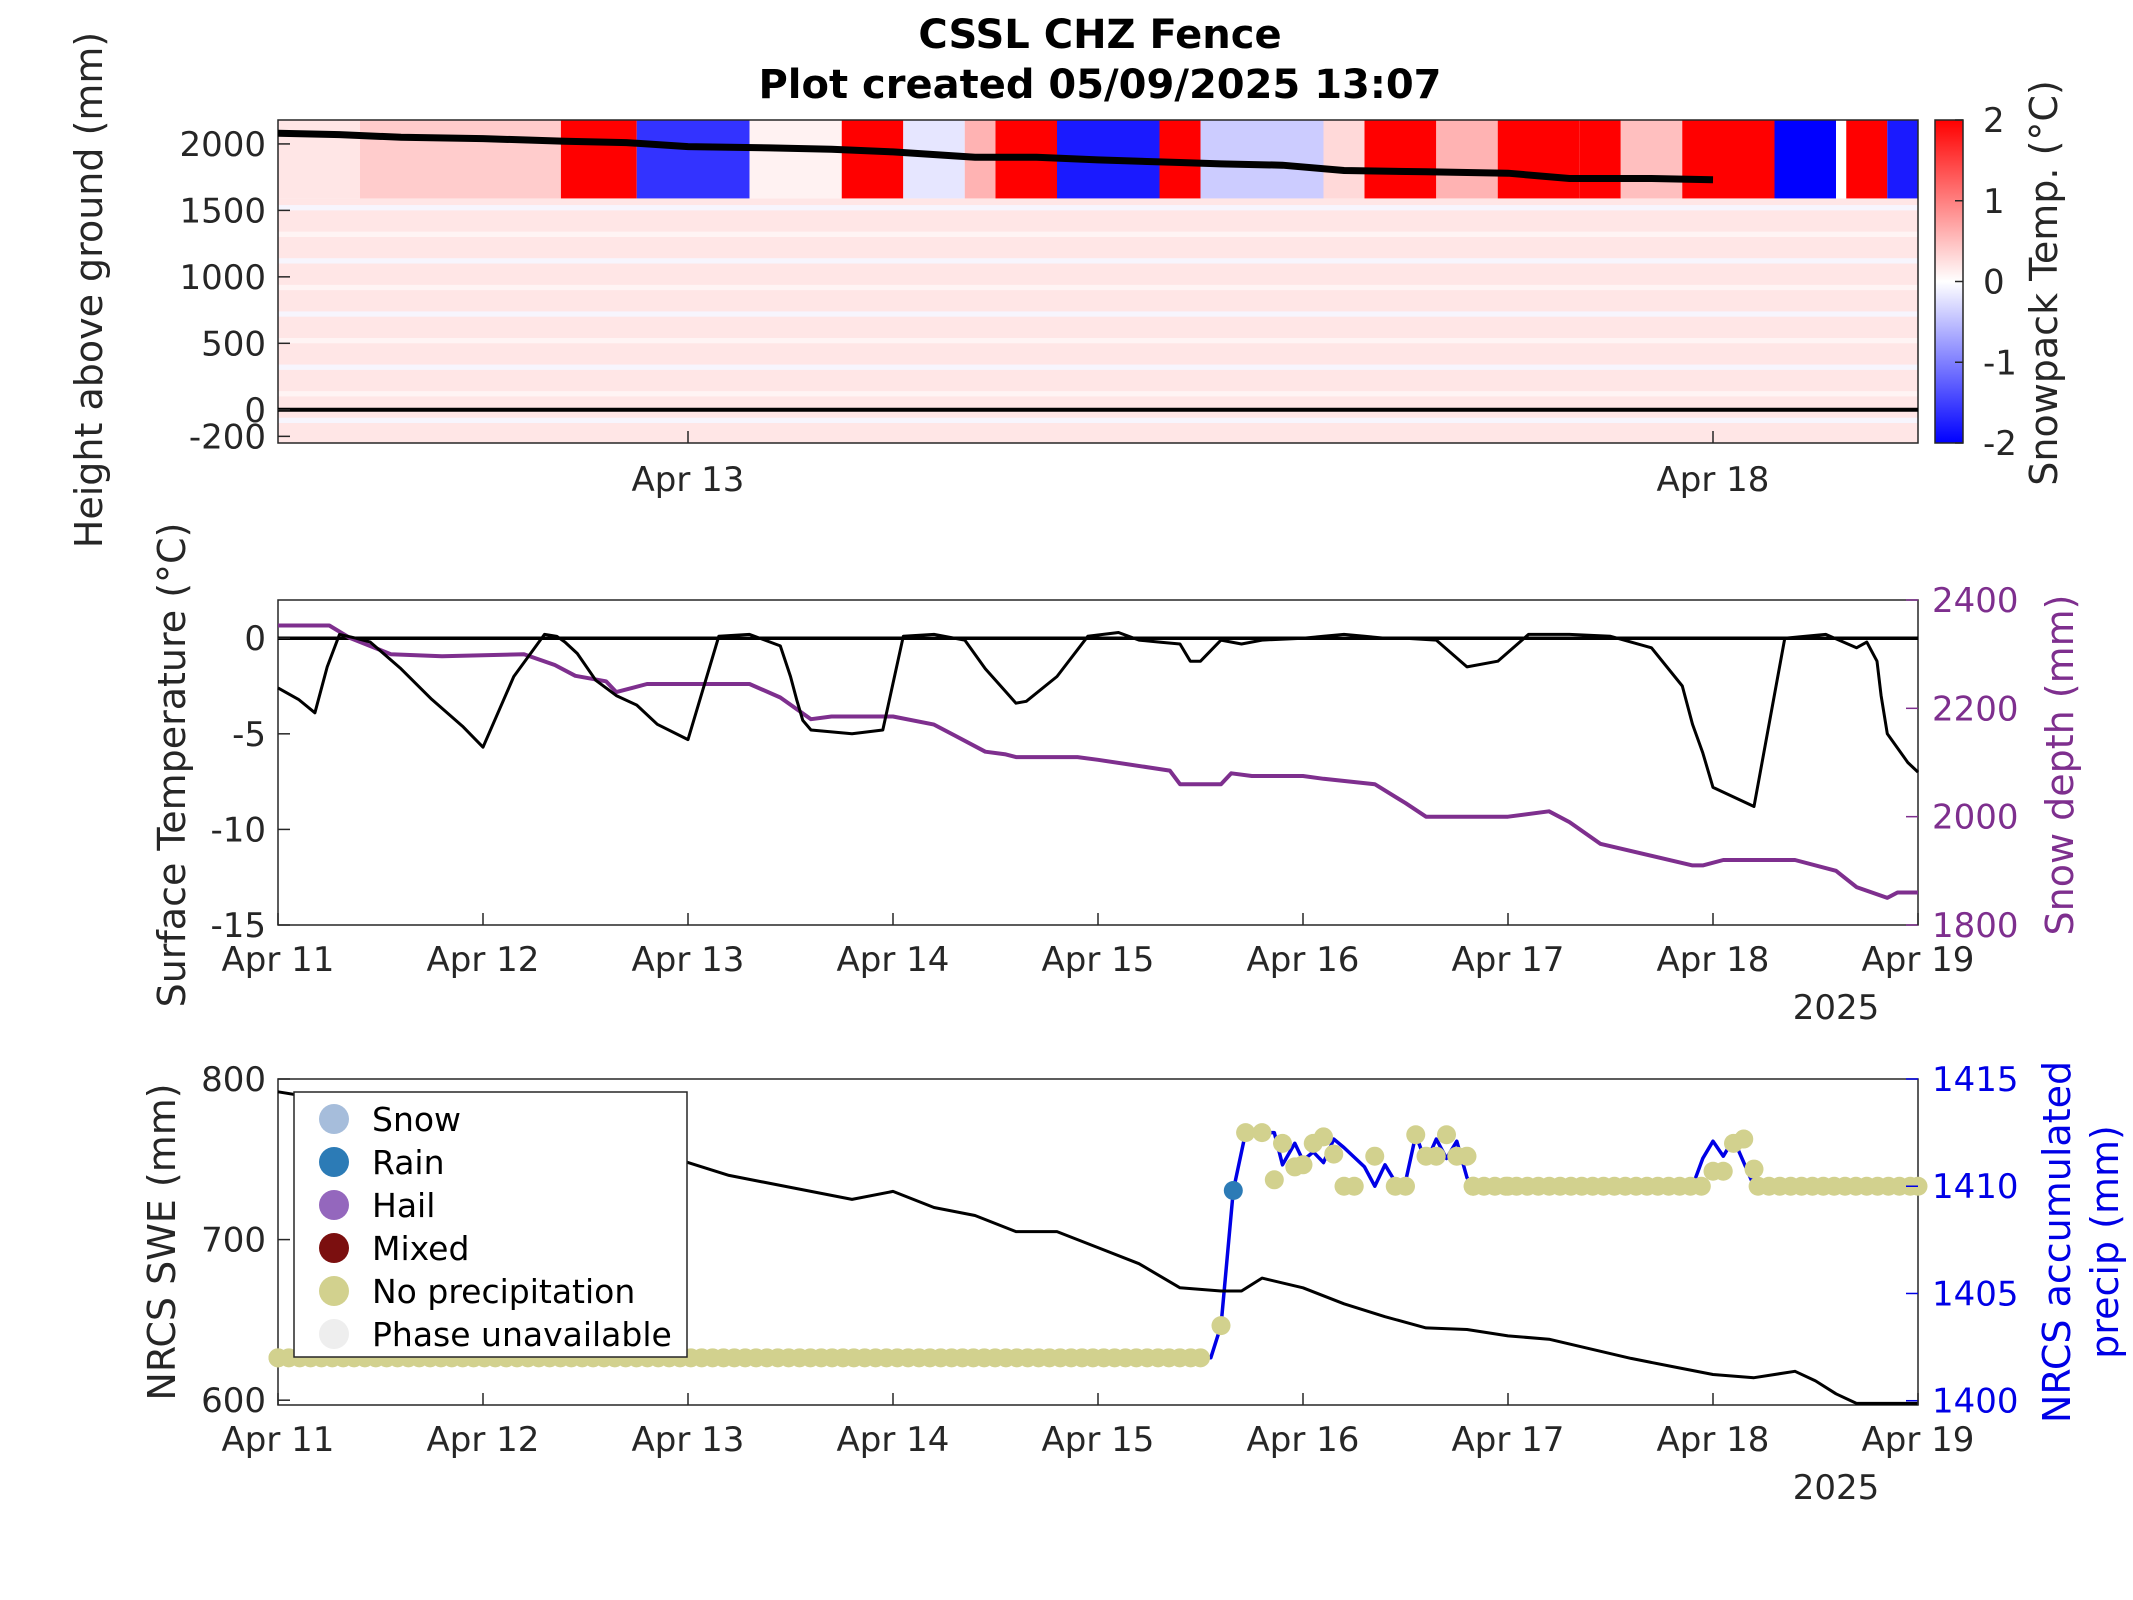 This screenshot has width=2133, height=1600. What do you see at coordinates (1975, 1187) in the screenshot?
I see `y2-tick-label: 1410` at bounding box center [1975, 1187].